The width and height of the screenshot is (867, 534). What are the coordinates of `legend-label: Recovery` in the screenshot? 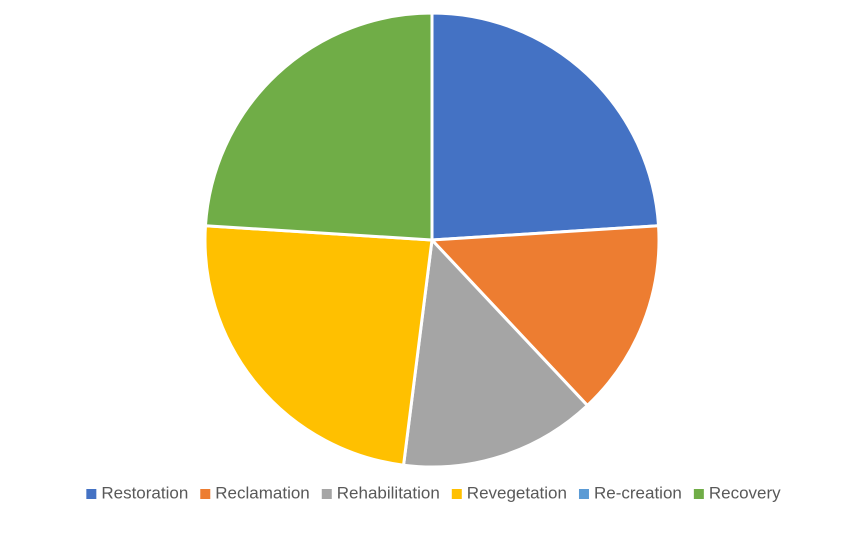 It's located at (745, 492).